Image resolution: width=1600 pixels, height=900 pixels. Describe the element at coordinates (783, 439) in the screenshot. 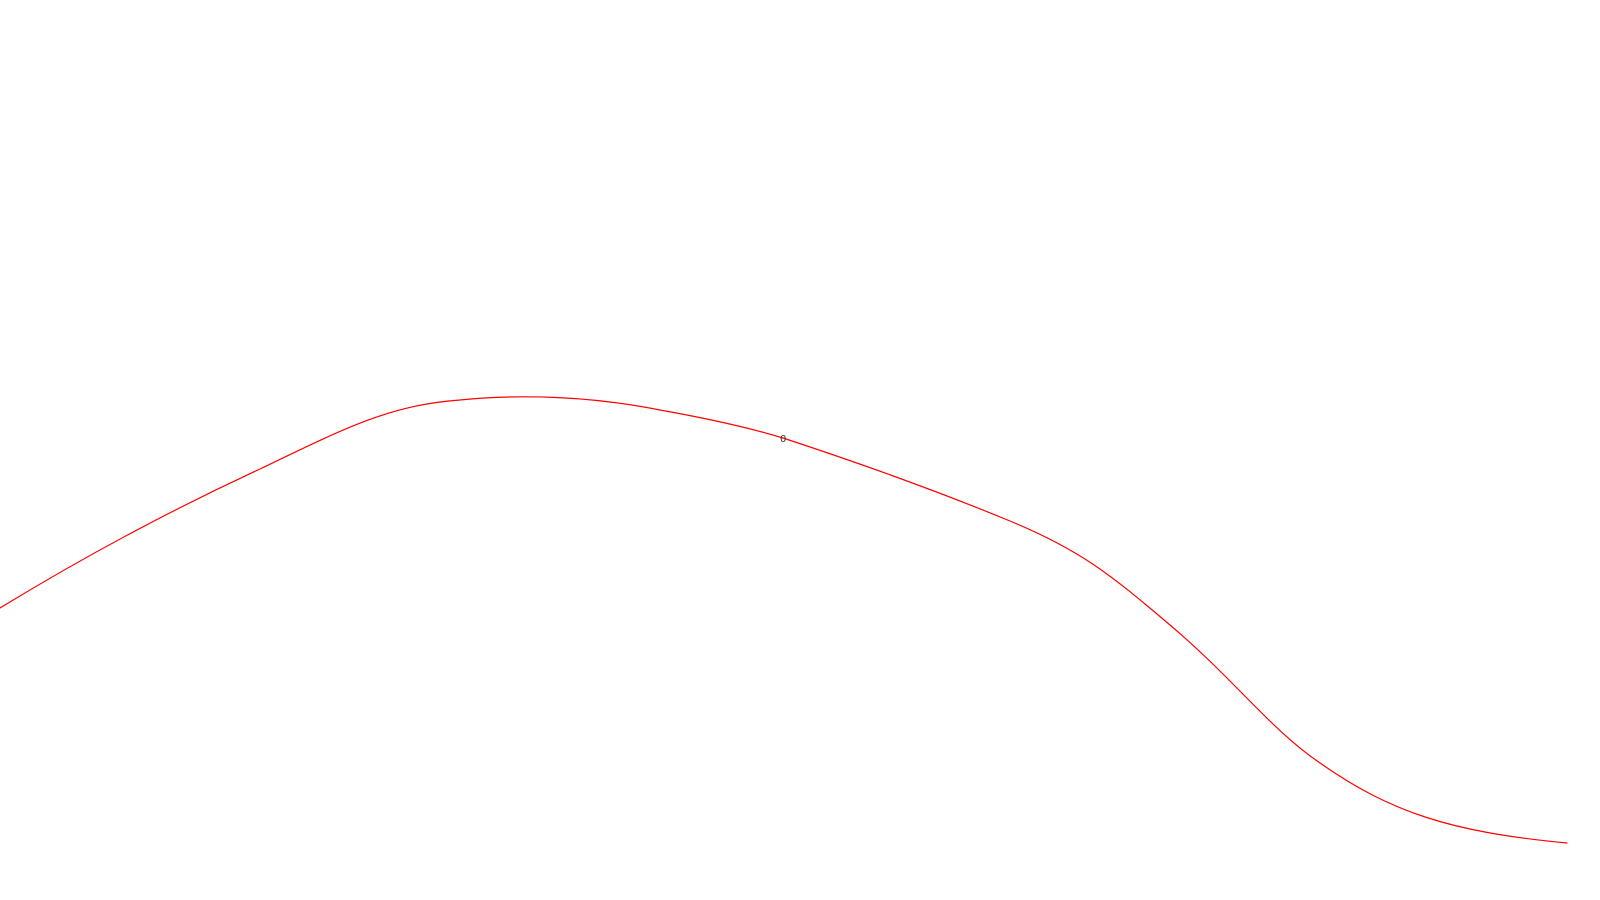

I see `contour-label: 0` at that location.